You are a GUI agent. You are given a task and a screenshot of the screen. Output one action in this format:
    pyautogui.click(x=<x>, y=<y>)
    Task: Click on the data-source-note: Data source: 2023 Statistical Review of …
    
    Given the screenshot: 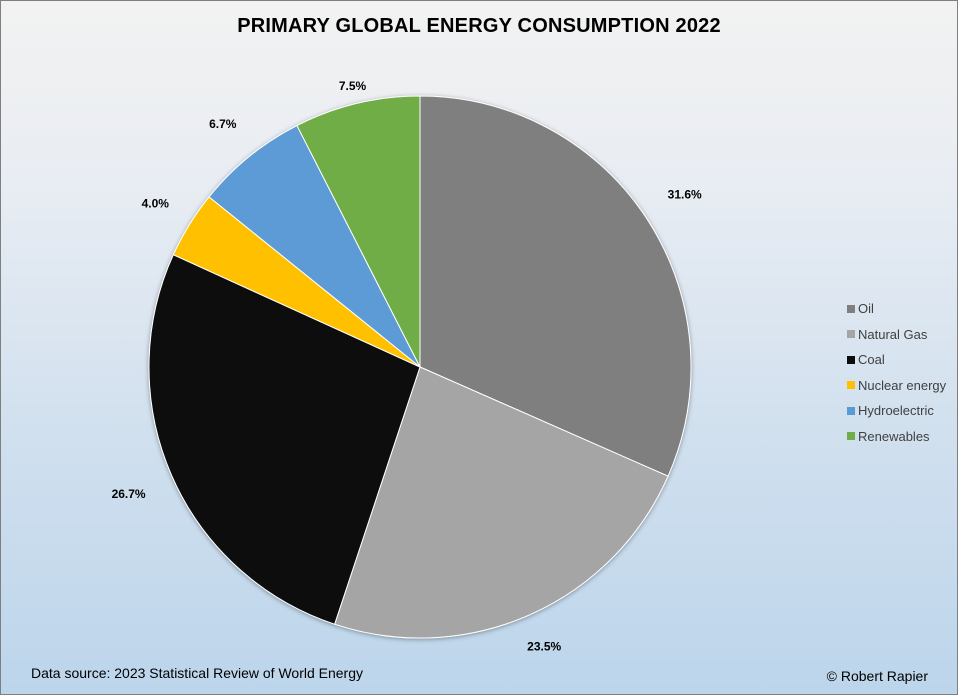 What is the action you would take?
    pyautogui.click(x=197, y=673)
    